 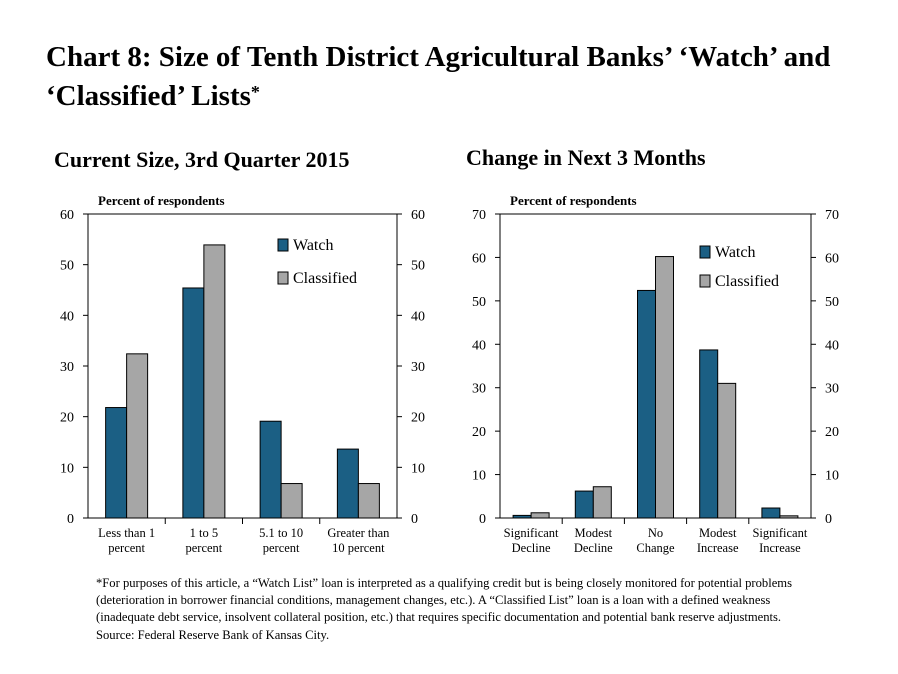 What do you see at coordinates (718, 540) in the screenshot?
I see `x-tick-label: Modest Increase` at bounding box center [718, 540].